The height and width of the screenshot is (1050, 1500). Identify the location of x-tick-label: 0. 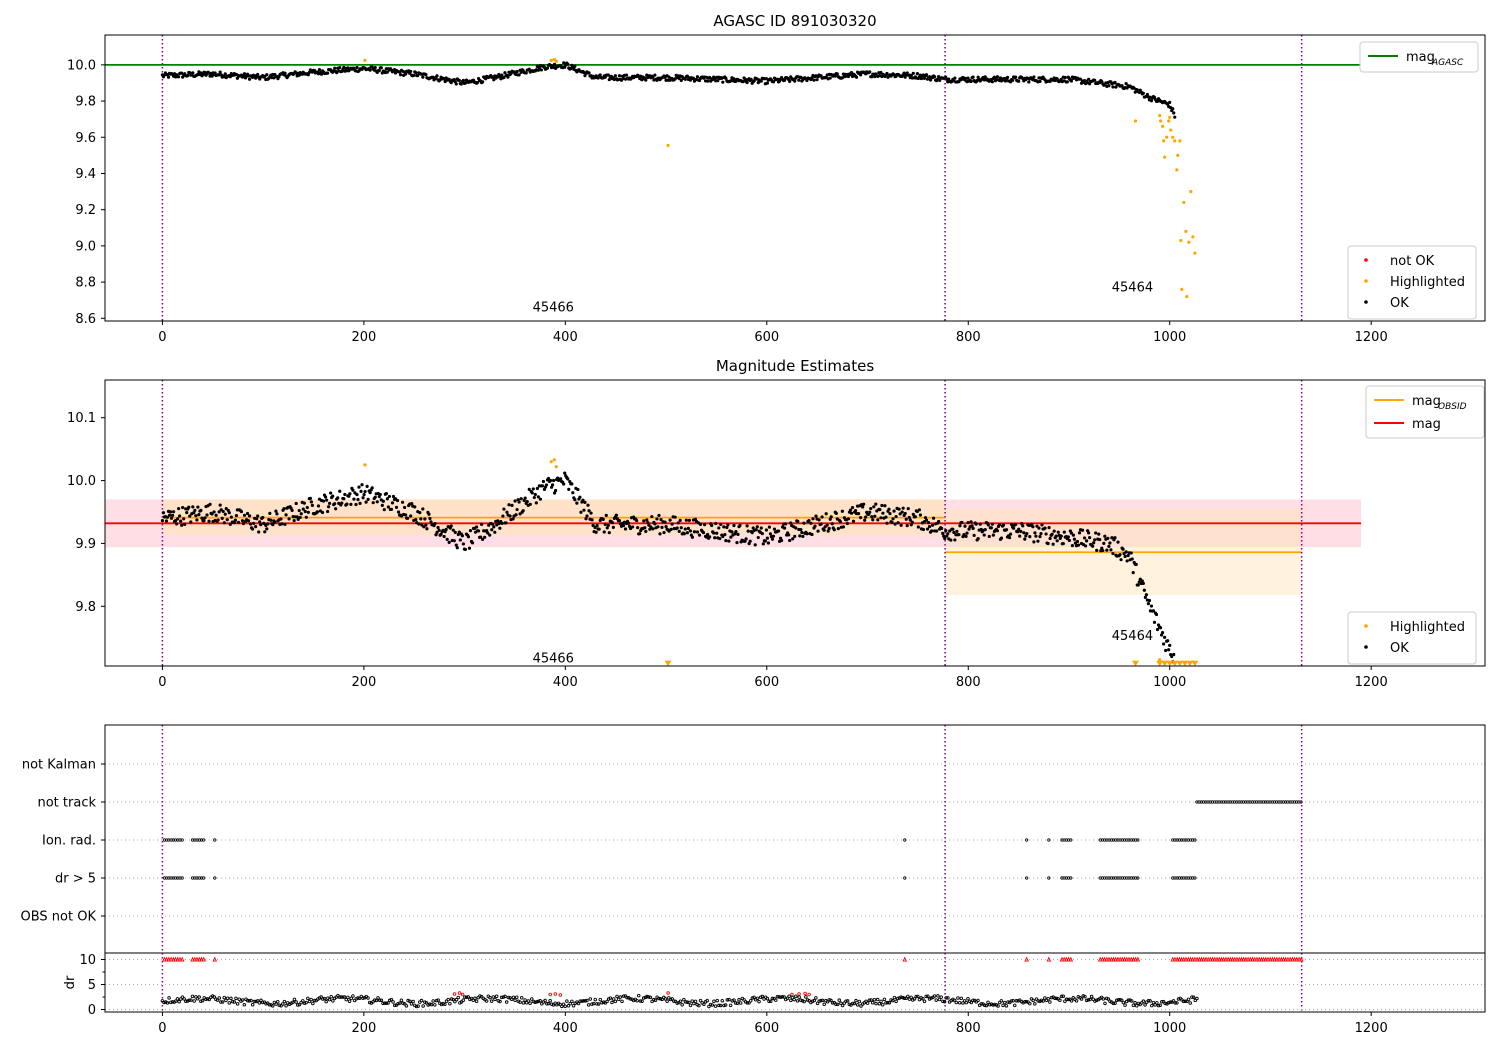
(162, 682).